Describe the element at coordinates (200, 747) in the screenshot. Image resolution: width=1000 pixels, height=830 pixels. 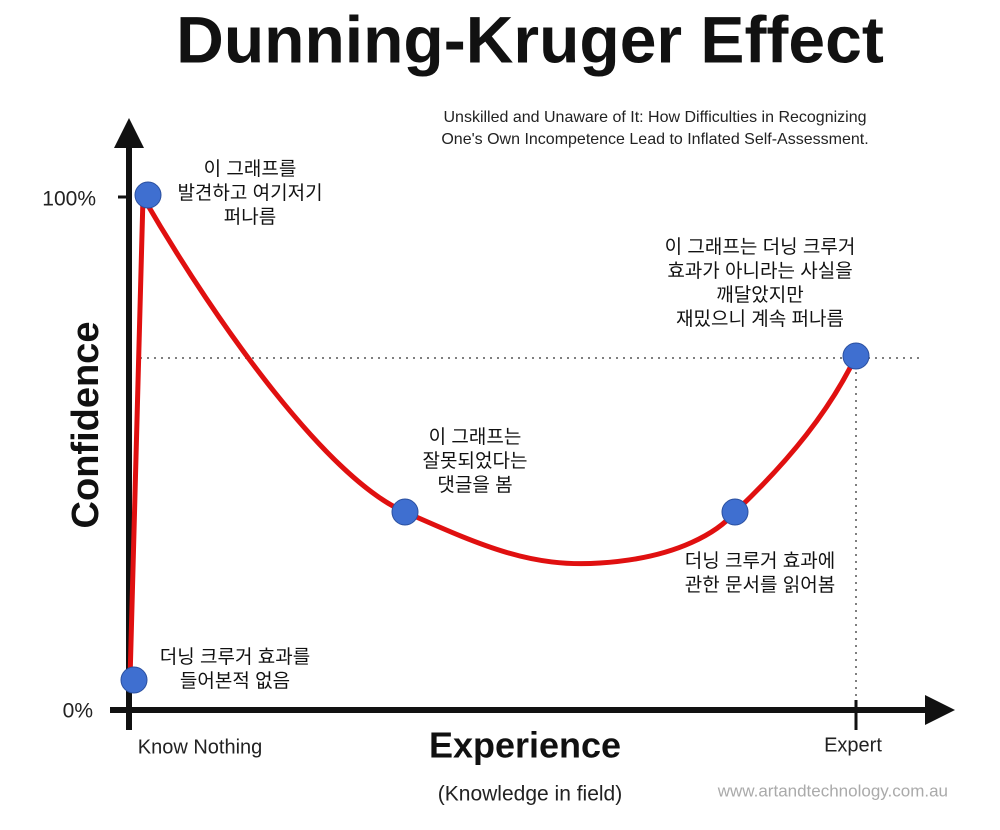
I see `x-tick-label: Know Nothing` at that location.